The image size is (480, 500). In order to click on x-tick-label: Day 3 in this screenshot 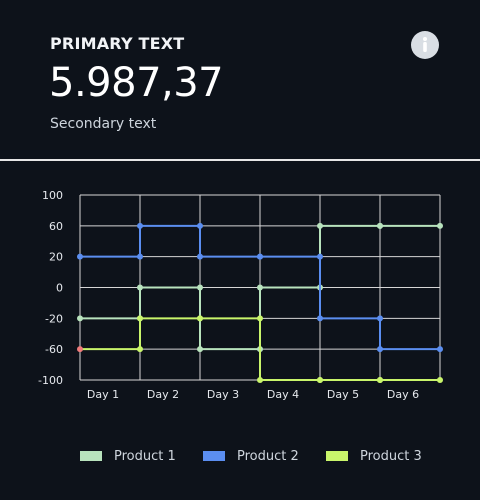, I will do `click(223, 394)`.